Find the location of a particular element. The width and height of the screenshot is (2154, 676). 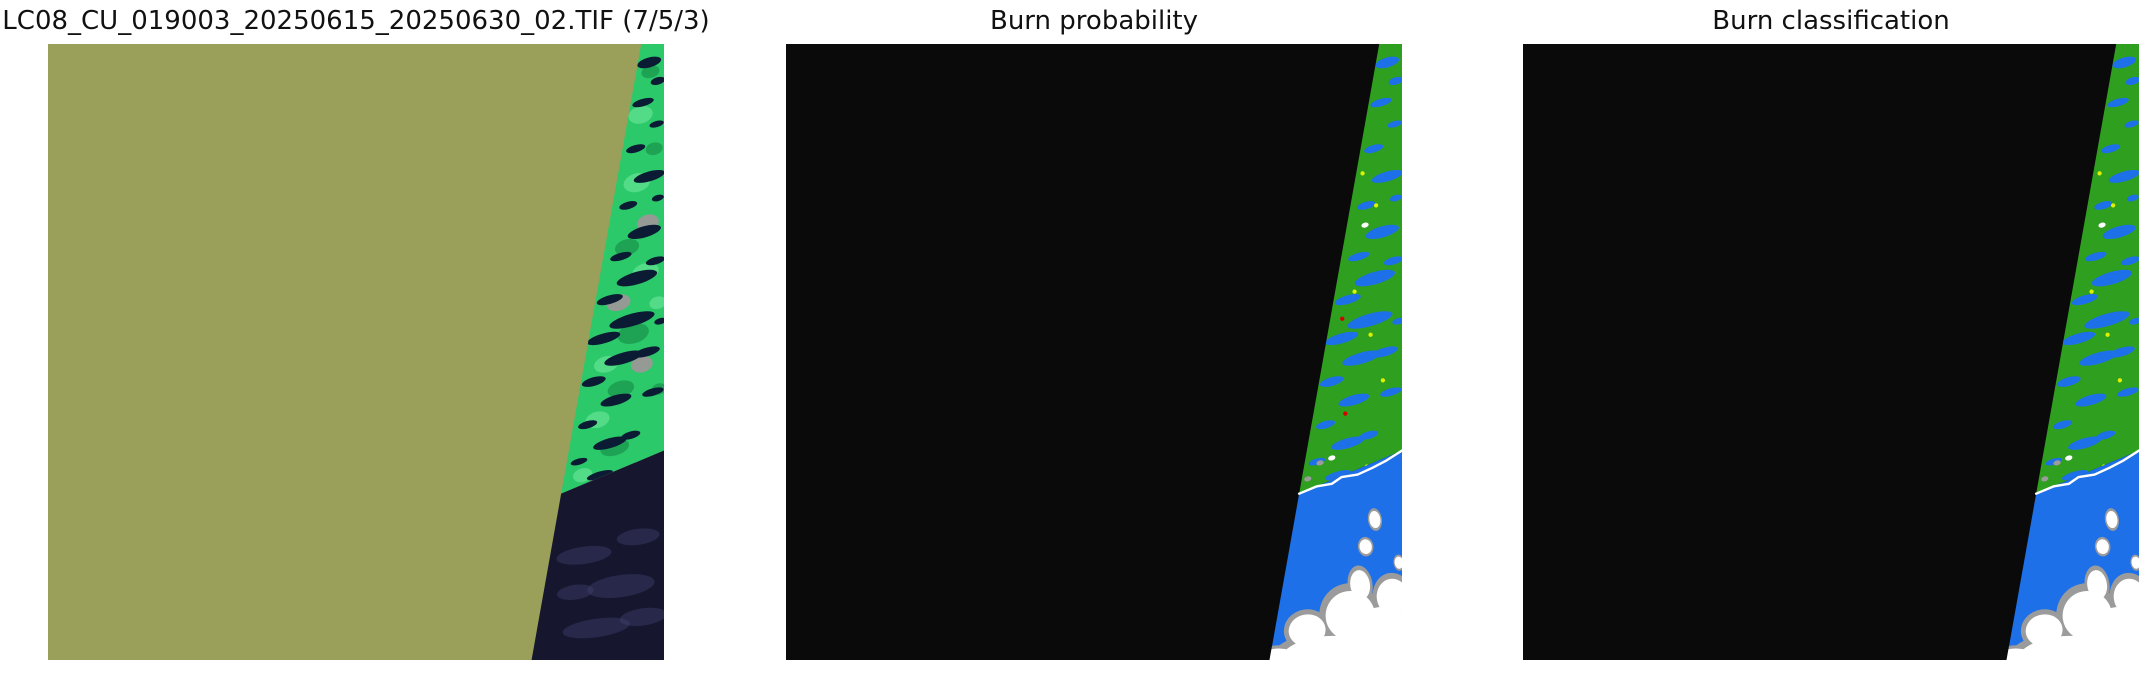

panel-title-burn-classification: Burn classification is located at coordinates (1831, 21).